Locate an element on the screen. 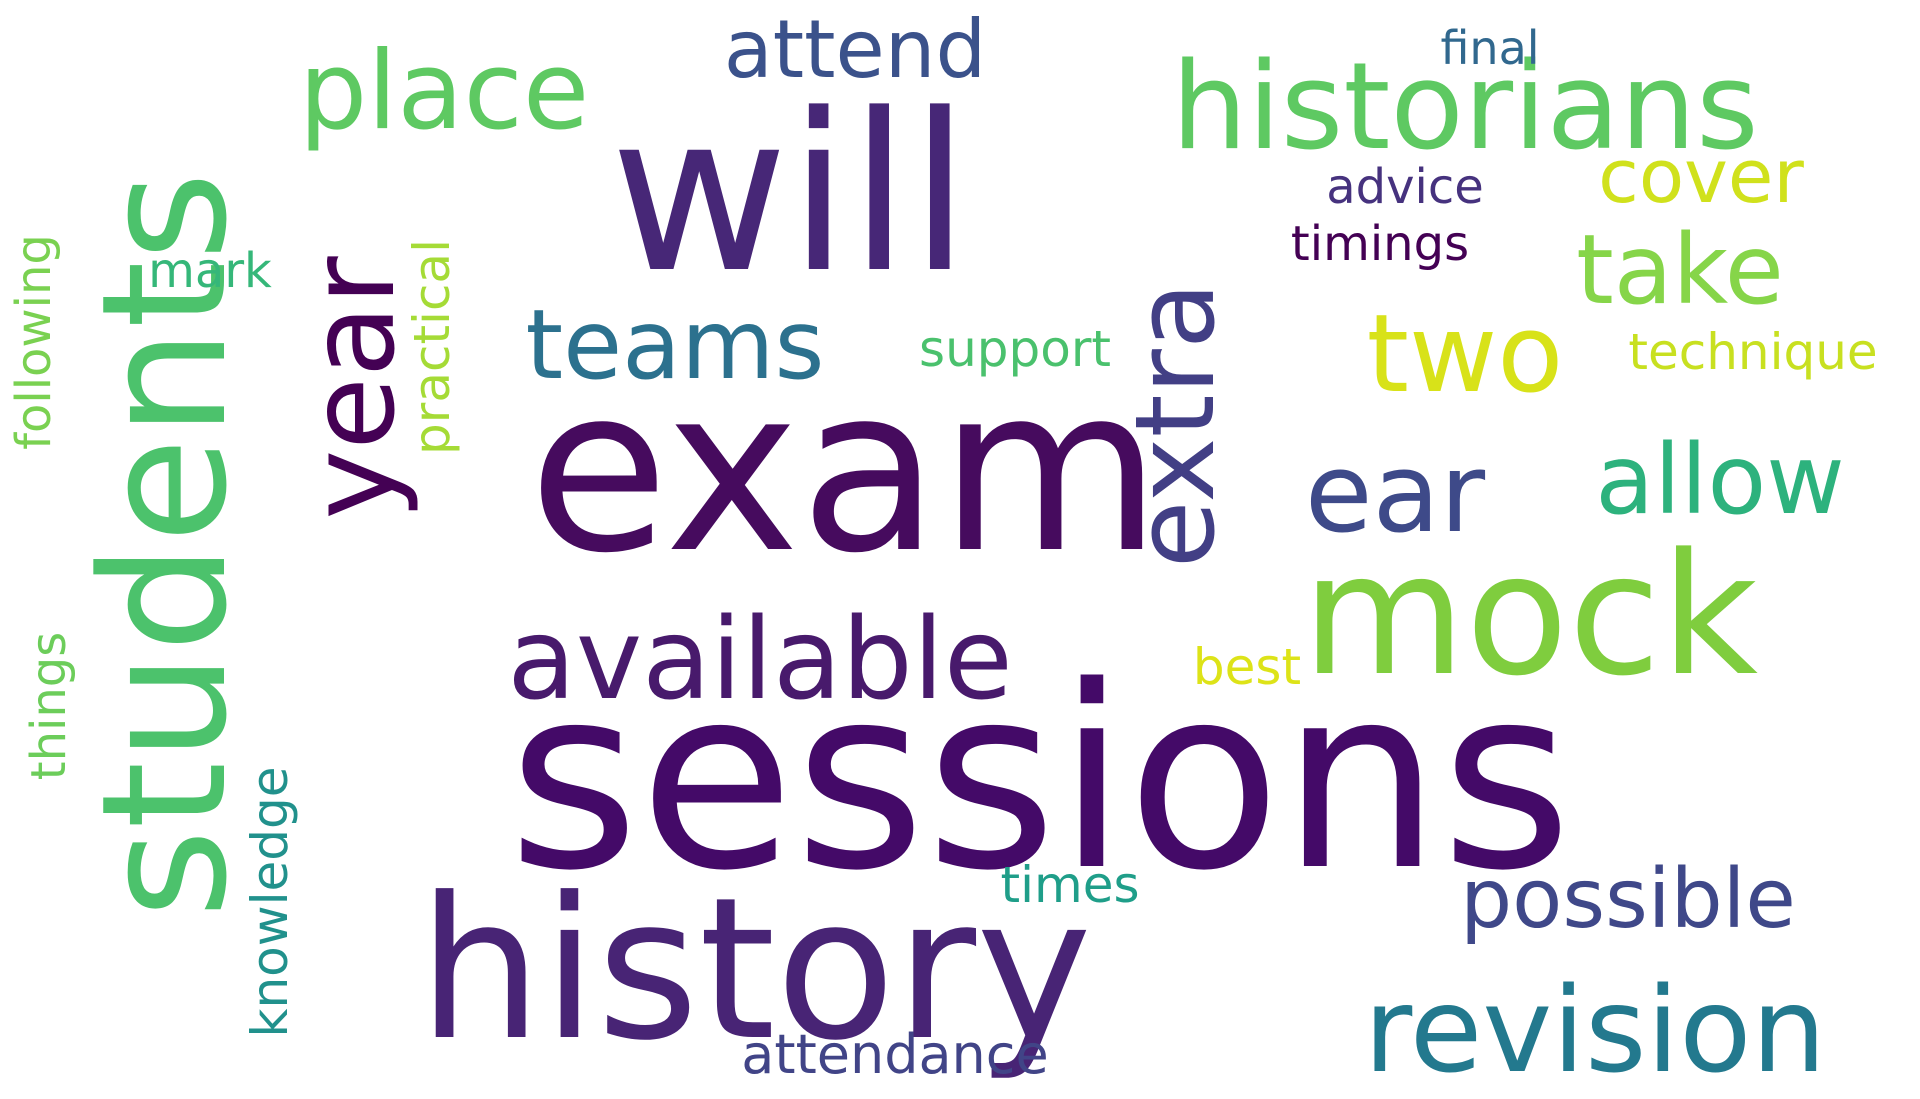 This screenshot has height=1099, width=1920. word-knowledge: knowledge is located at coordinates (270, 902).